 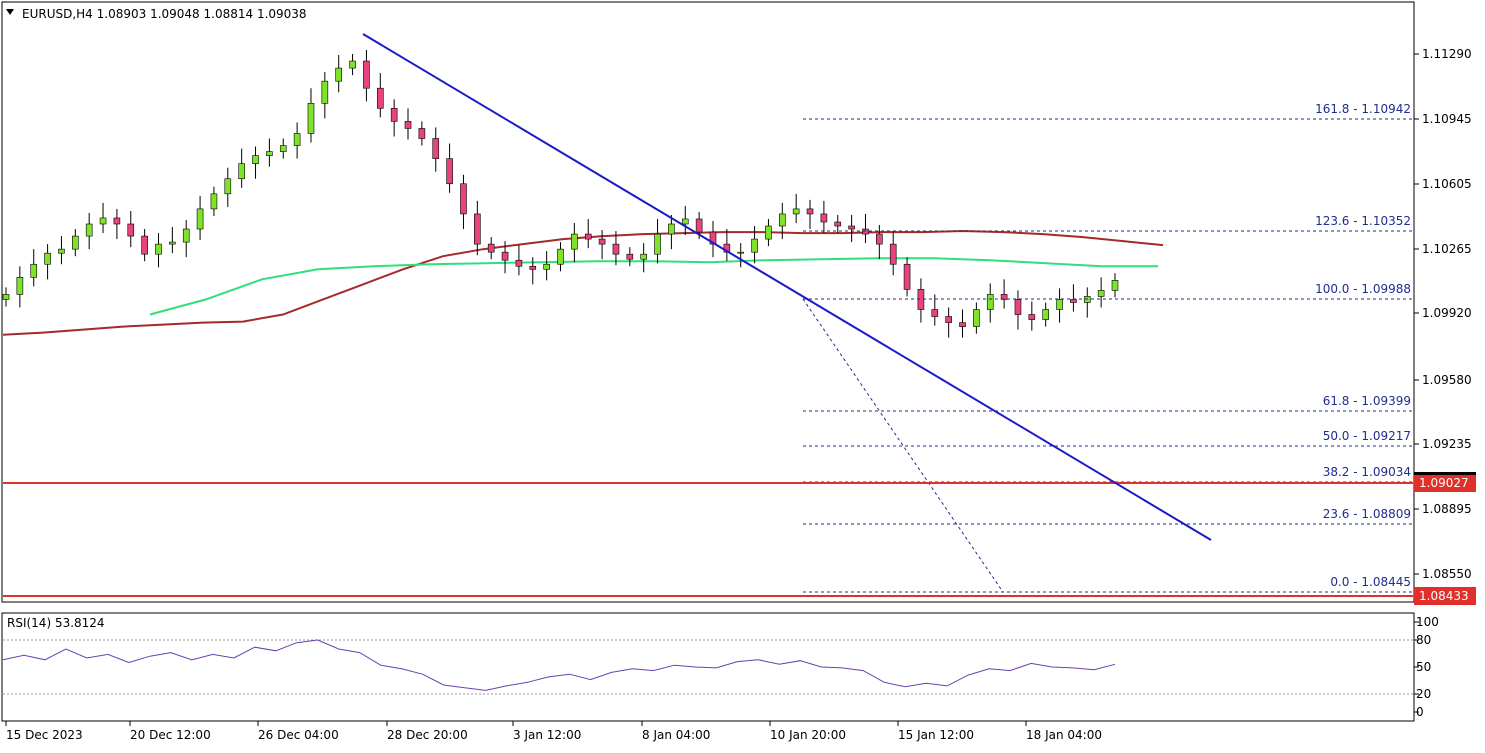 I want to click on x-axis-tick-label: 20 Dec 12:00, so click(x=170, y=735).